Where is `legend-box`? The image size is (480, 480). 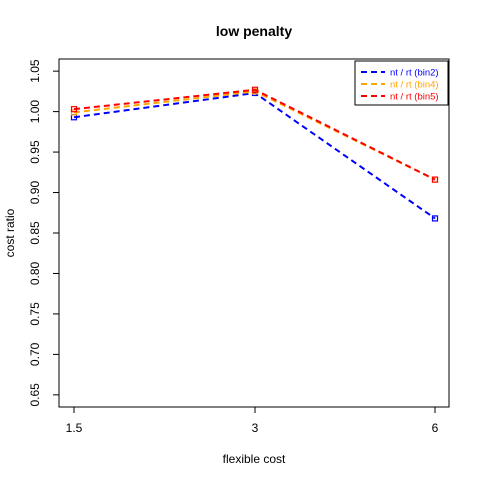 legend-box is located at coordinates (401, 83).